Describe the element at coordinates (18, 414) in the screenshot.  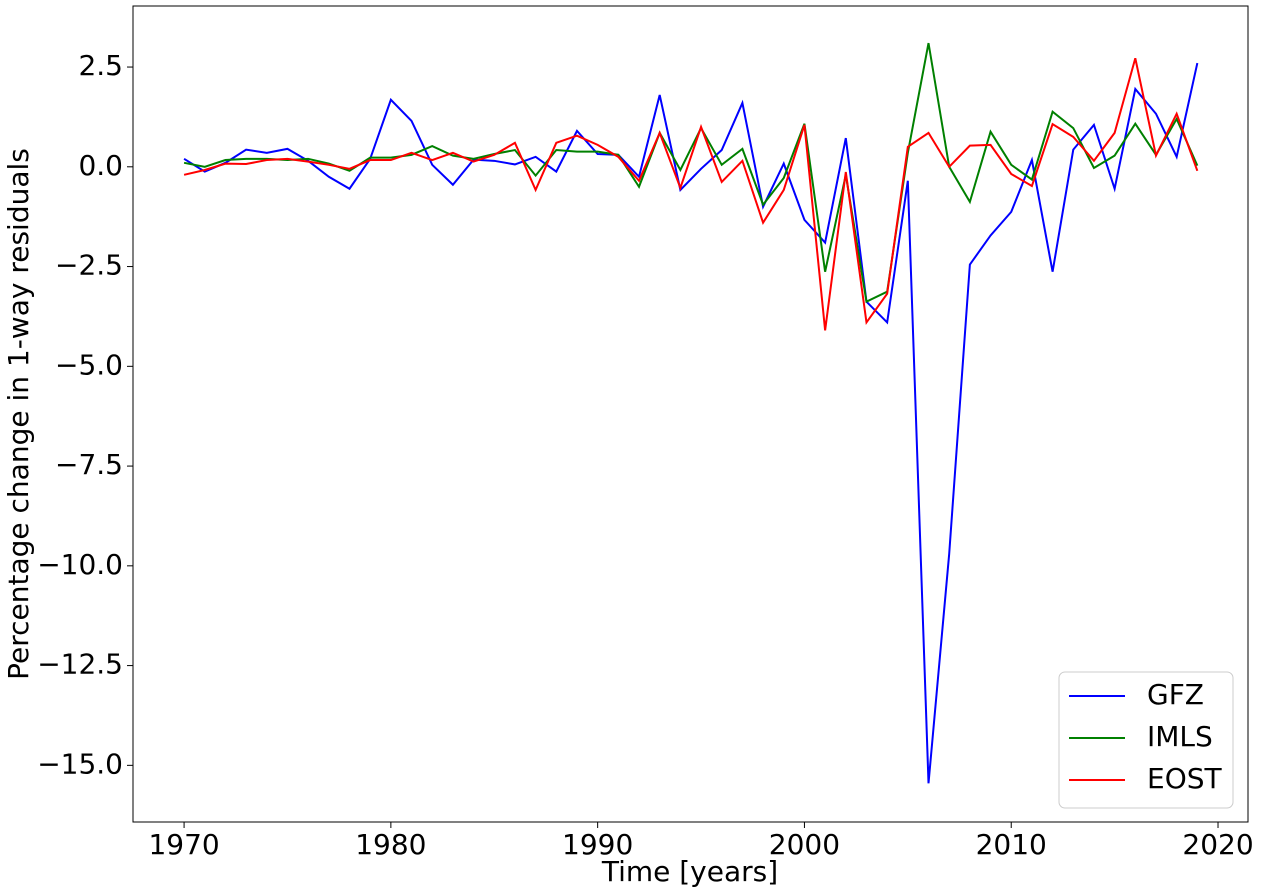
I see `y-axis-label: Percentage change in 1-way residuals` at that location.